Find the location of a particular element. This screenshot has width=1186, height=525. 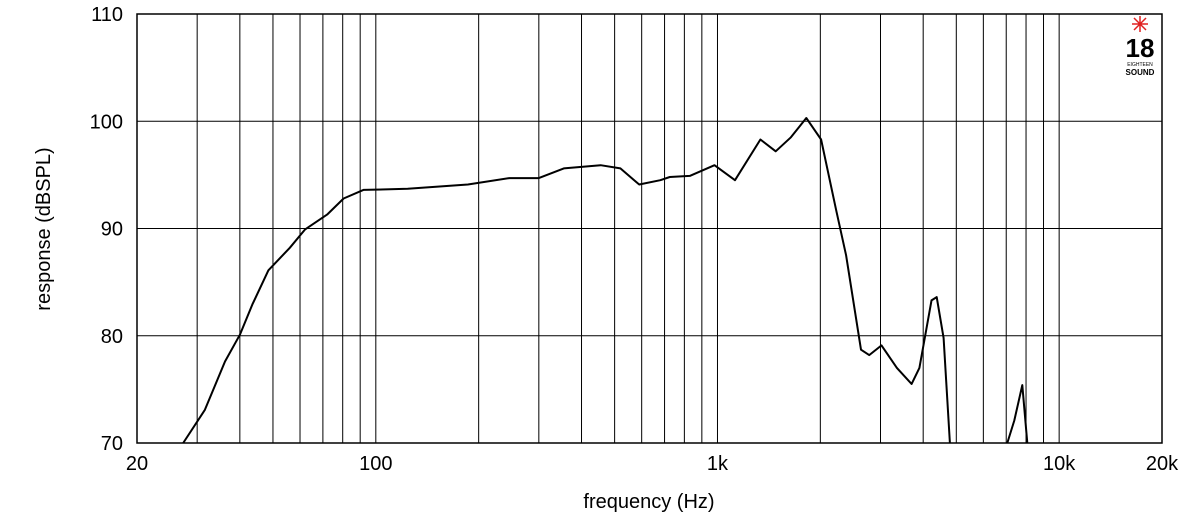

logo-star is located at coordinates (1140, 24).